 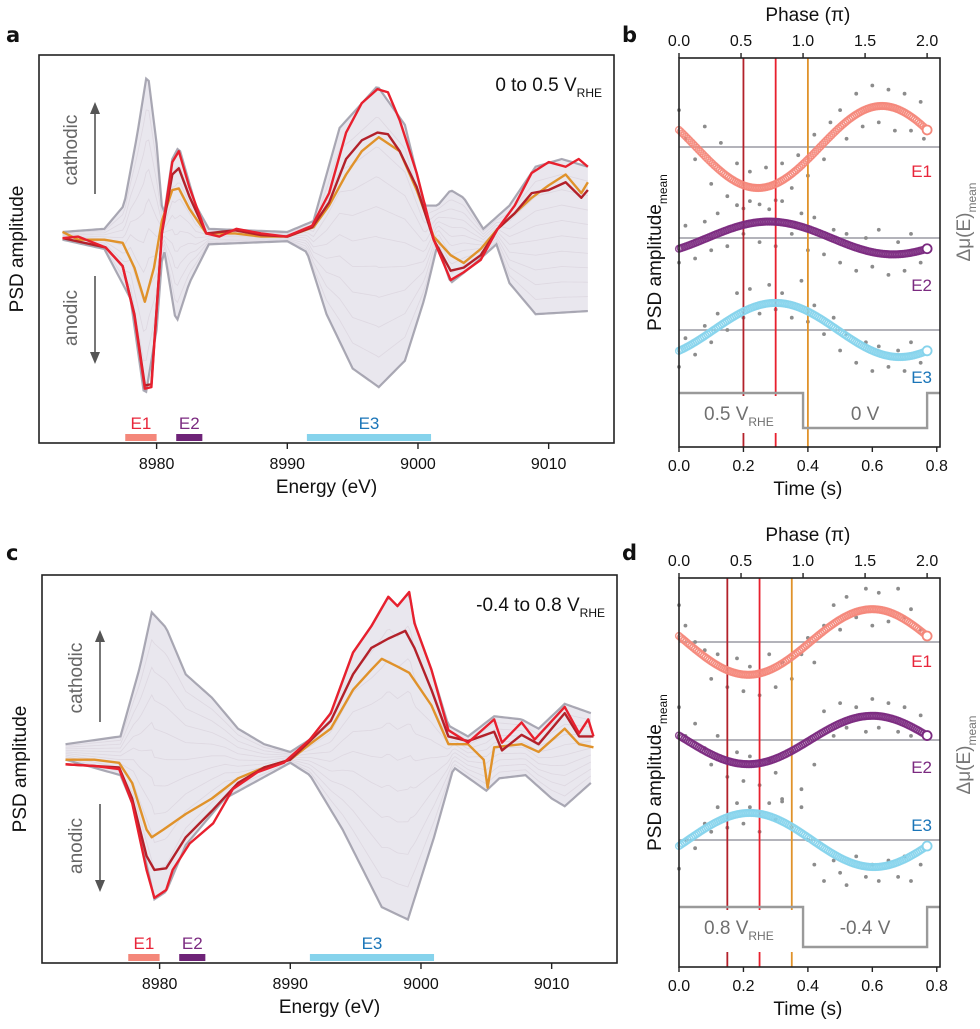 I want to click on panel-label-c: c, so click(x=12, y=553).